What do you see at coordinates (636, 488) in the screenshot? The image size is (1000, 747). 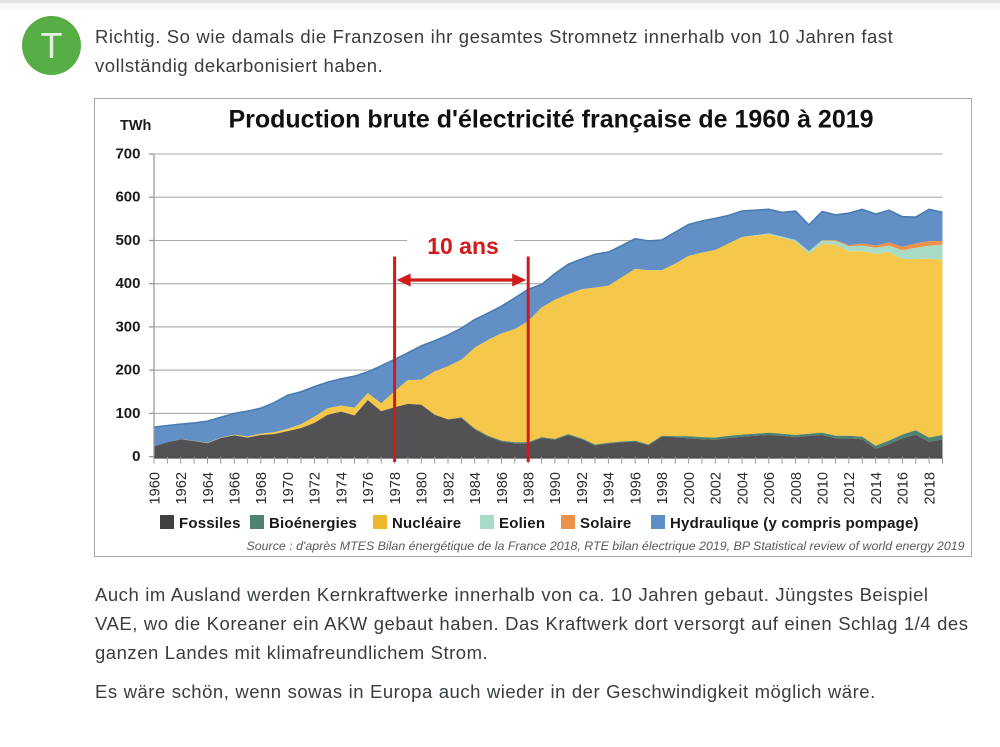 I see `svg-text: 1996` at bounding box center [636, 488].